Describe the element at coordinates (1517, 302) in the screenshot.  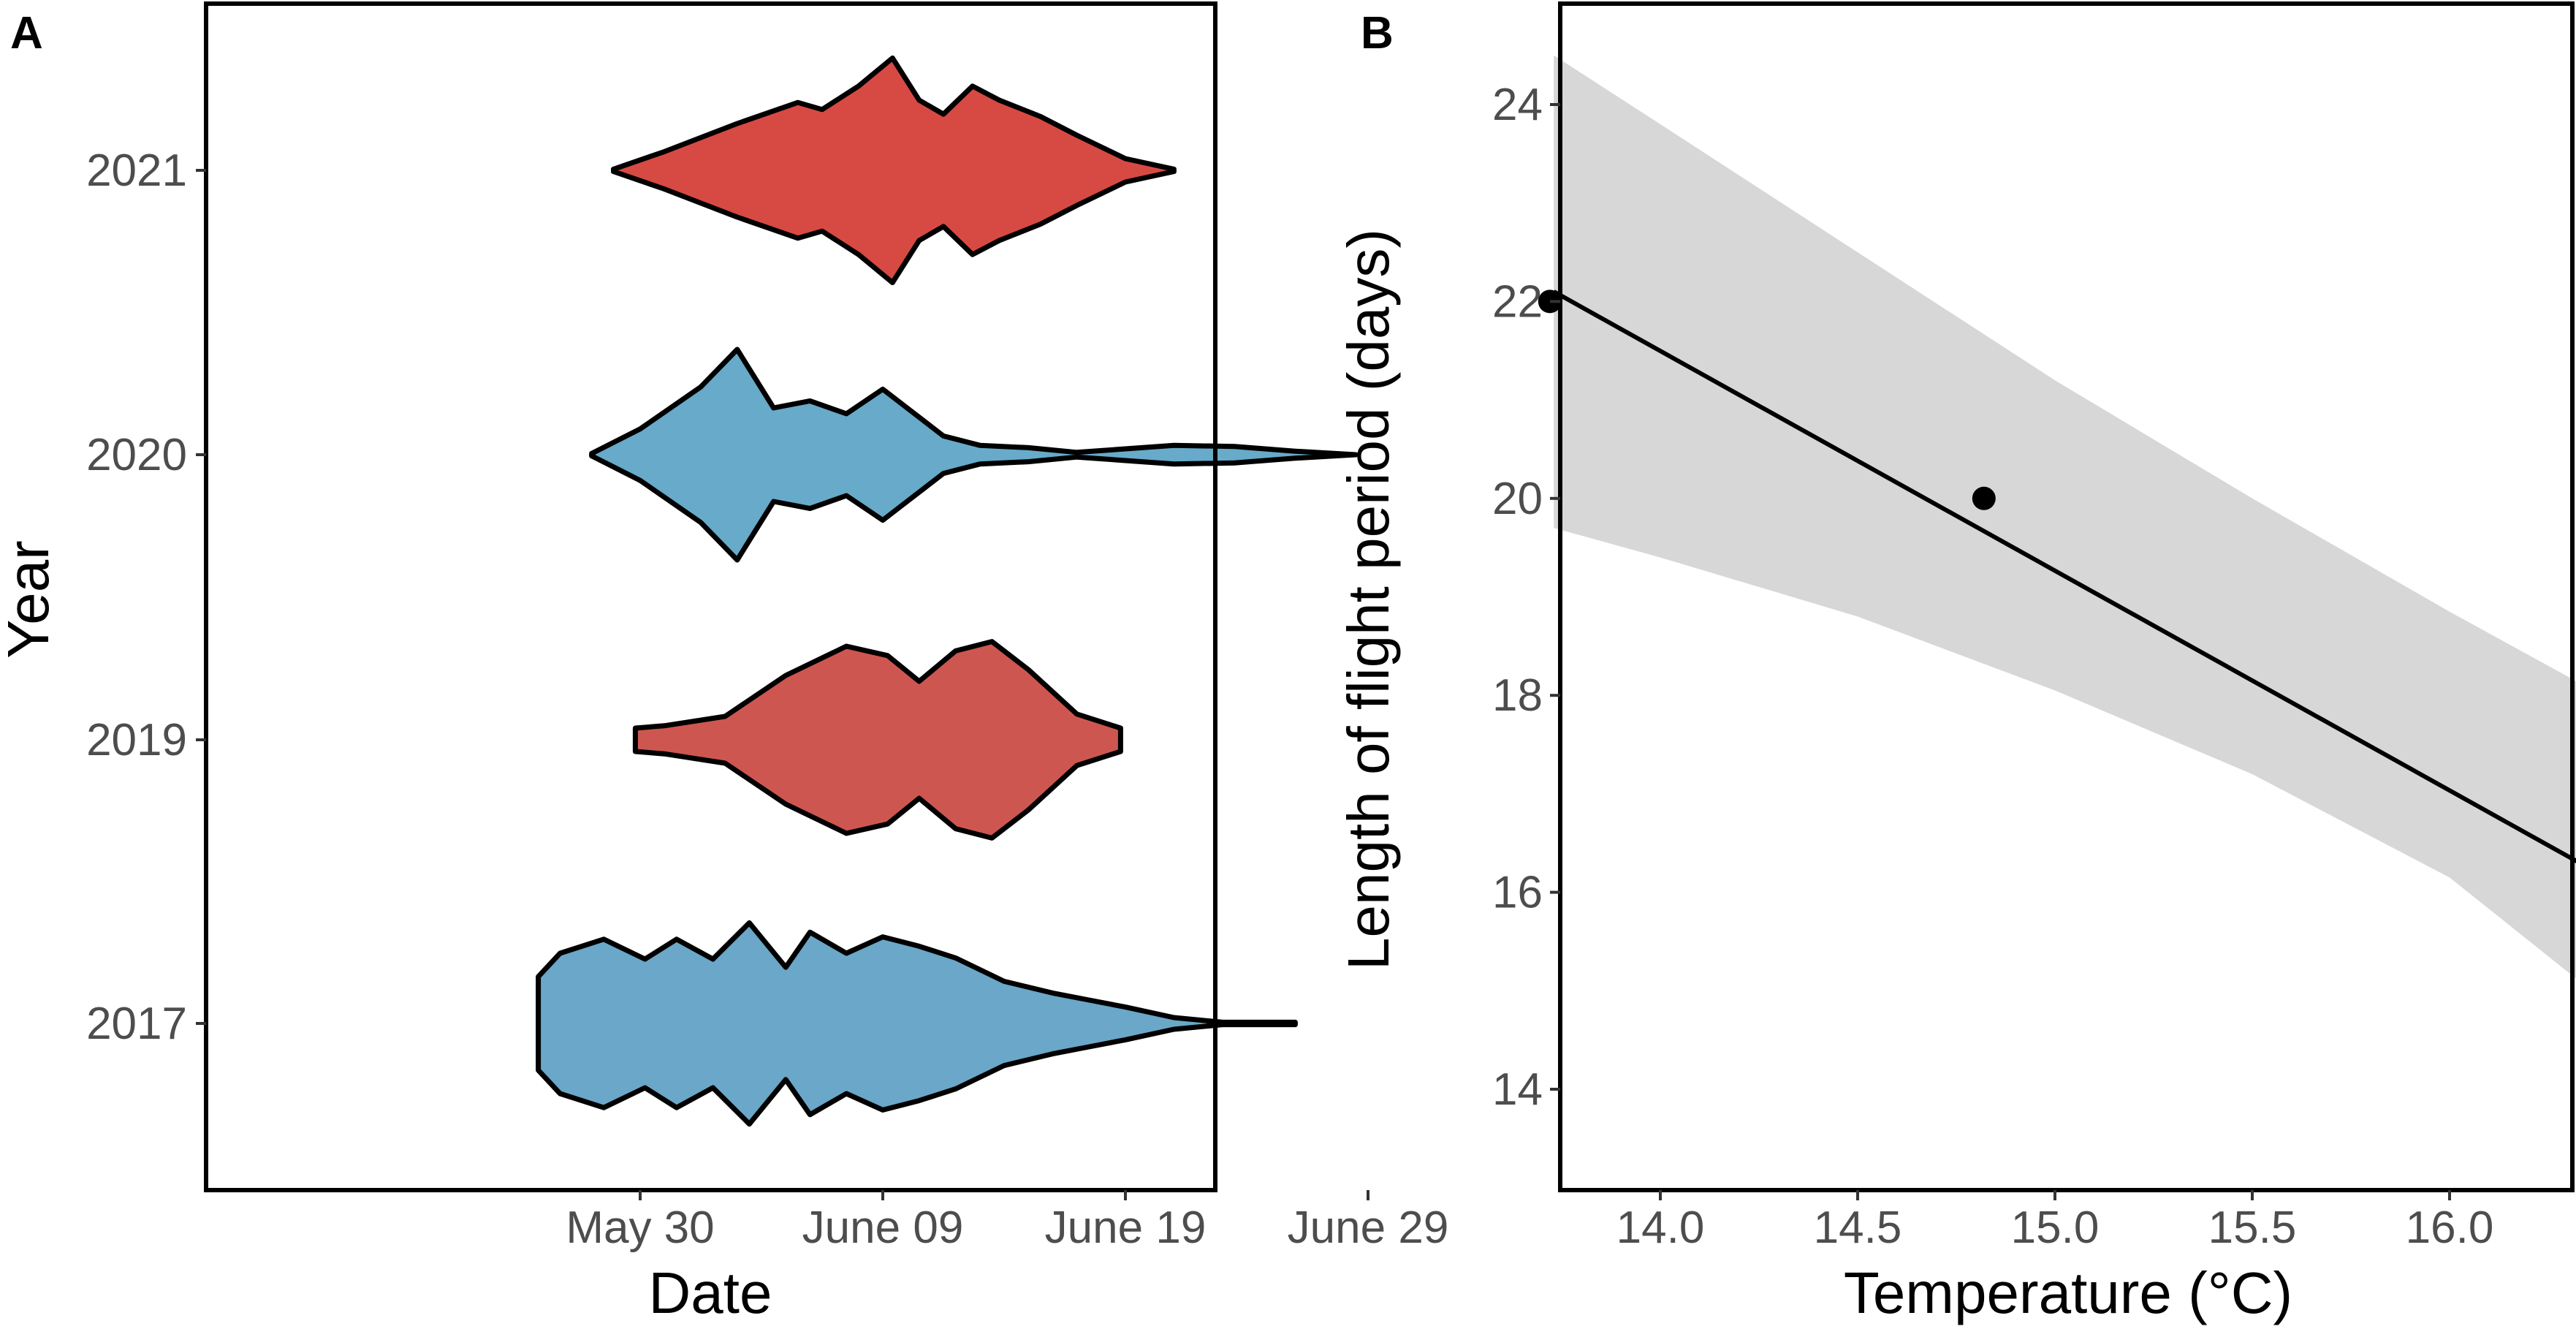
I see `y-tick-label: 22` at that location.